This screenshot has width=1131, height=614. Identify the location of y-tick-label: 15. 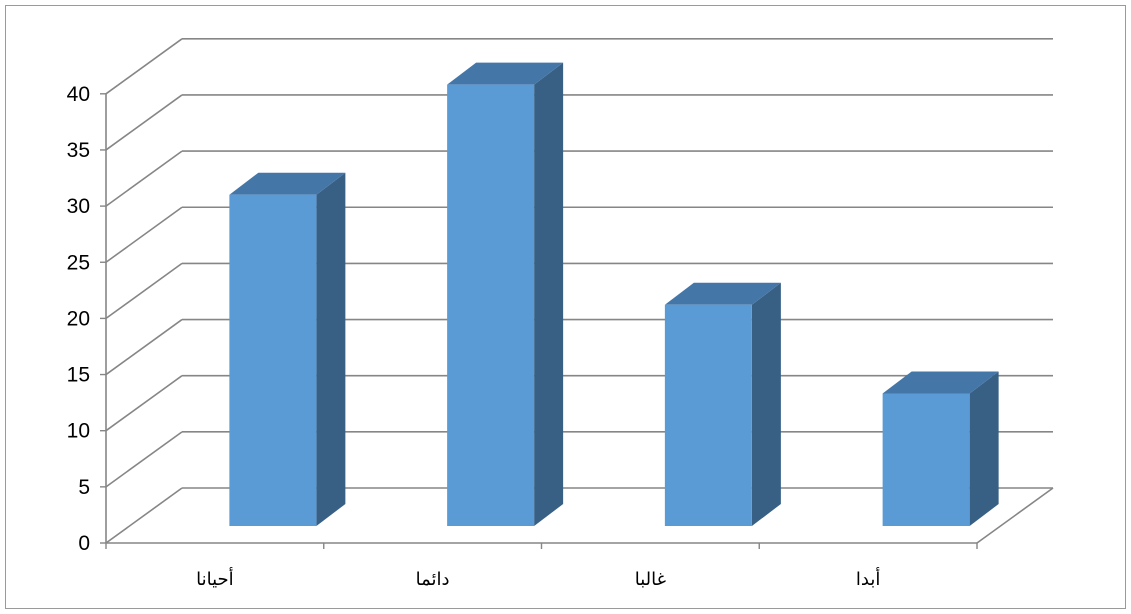
(78, 375).